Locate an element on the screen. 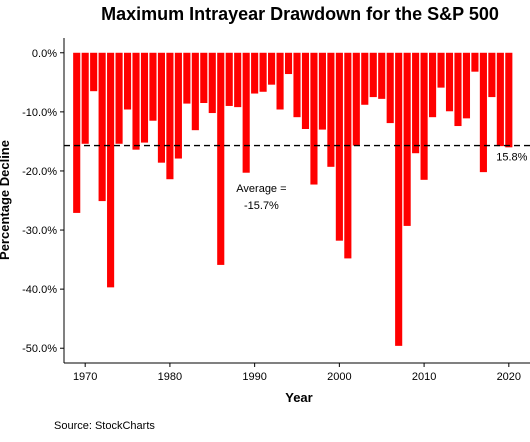 Image resolution: width=530 pixels, height=442 pixels. bar-2002 is located at coordinates (356, 99).